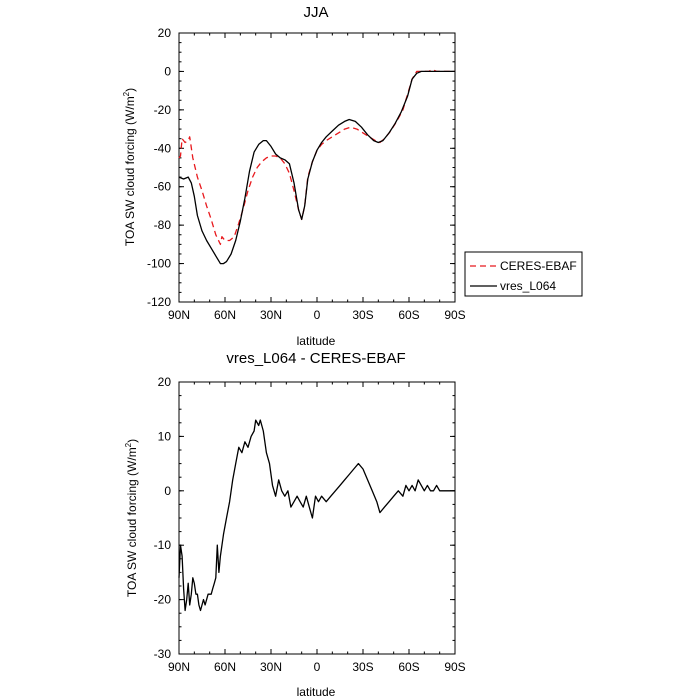 This screenshot has height=700, width=700. Describe the element at coordinates (316, 157) in the screenshot. I see `series-line-ceres-ebaf` at that location.